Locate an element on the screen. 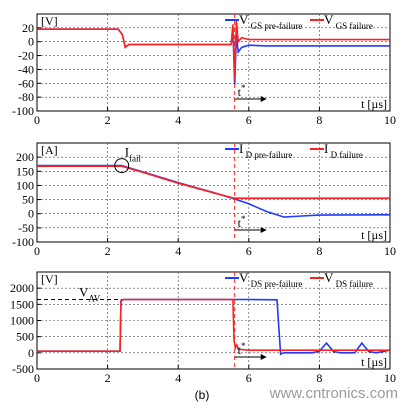 This screenshot has height=408, width=404. y-tick-label: -40 is located at coordinates (26, 69).